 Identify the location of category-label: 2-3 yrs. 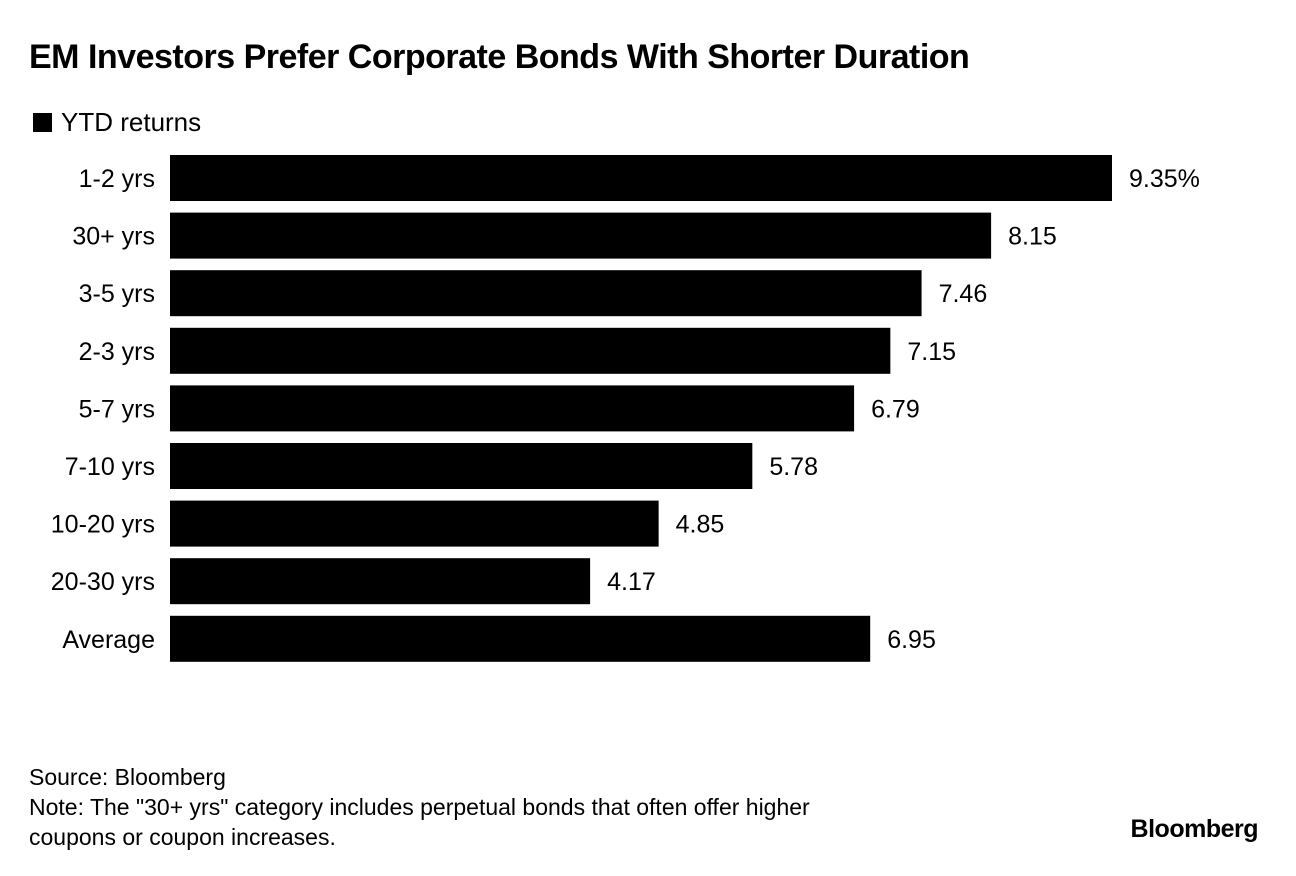
(117, 352).